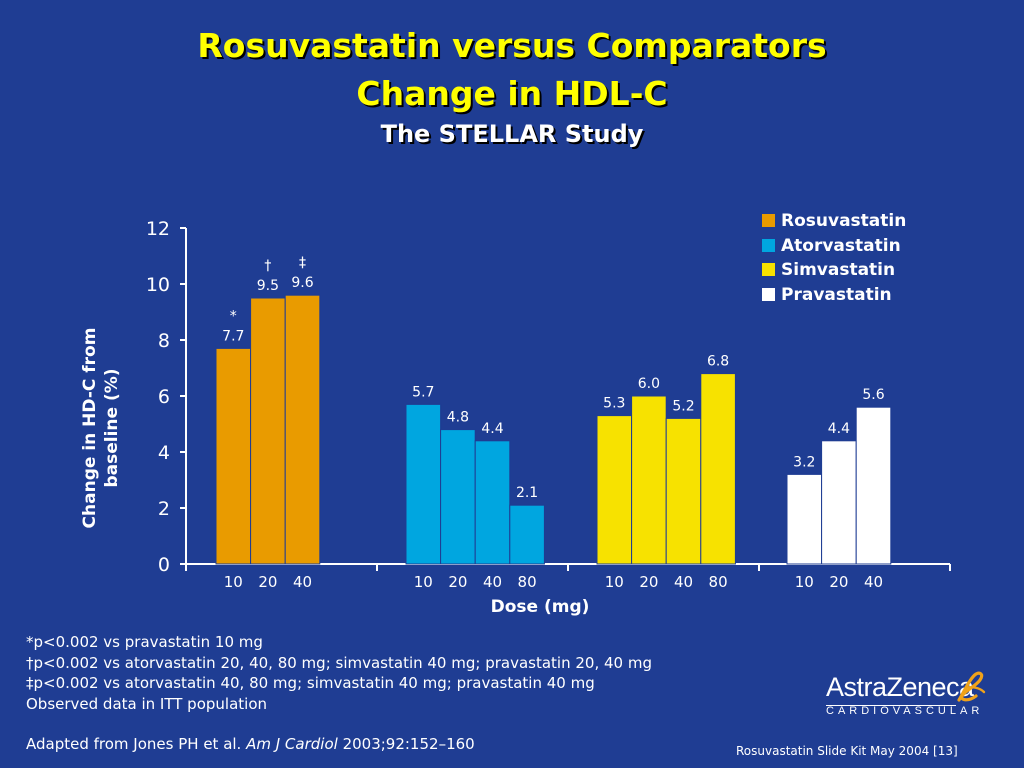  Describe the element at coordinates (302, 283) in the screenshot. I see `data-label: 9.6` at that location.